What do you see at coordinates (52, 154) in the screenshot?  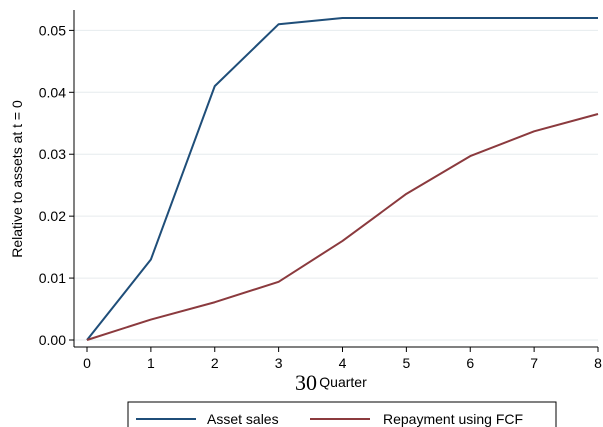 I see `y-tick-label: 0.03` at bounding box center [52, 154].